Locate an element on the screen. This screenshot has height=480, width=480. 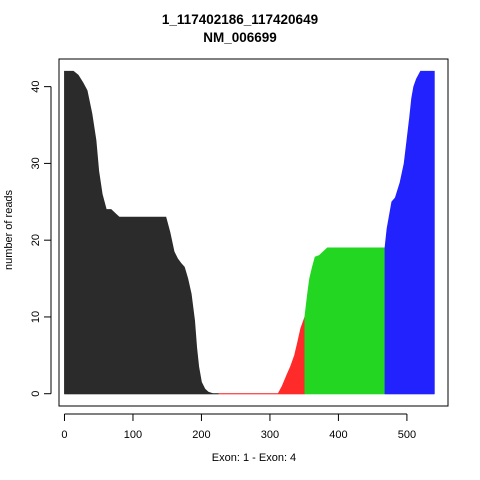
y-tick-label: 0 is located at coordinates (36, 394).